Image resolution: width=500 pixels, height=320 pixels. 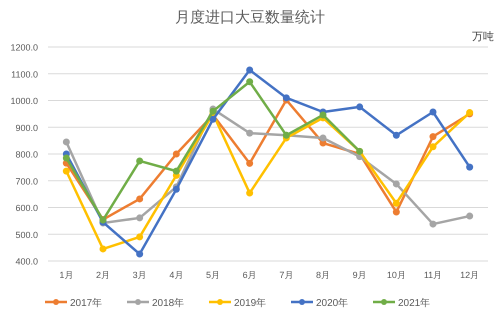 I want to click on y-tick-label: 700.0, so click(x=26, y=181).